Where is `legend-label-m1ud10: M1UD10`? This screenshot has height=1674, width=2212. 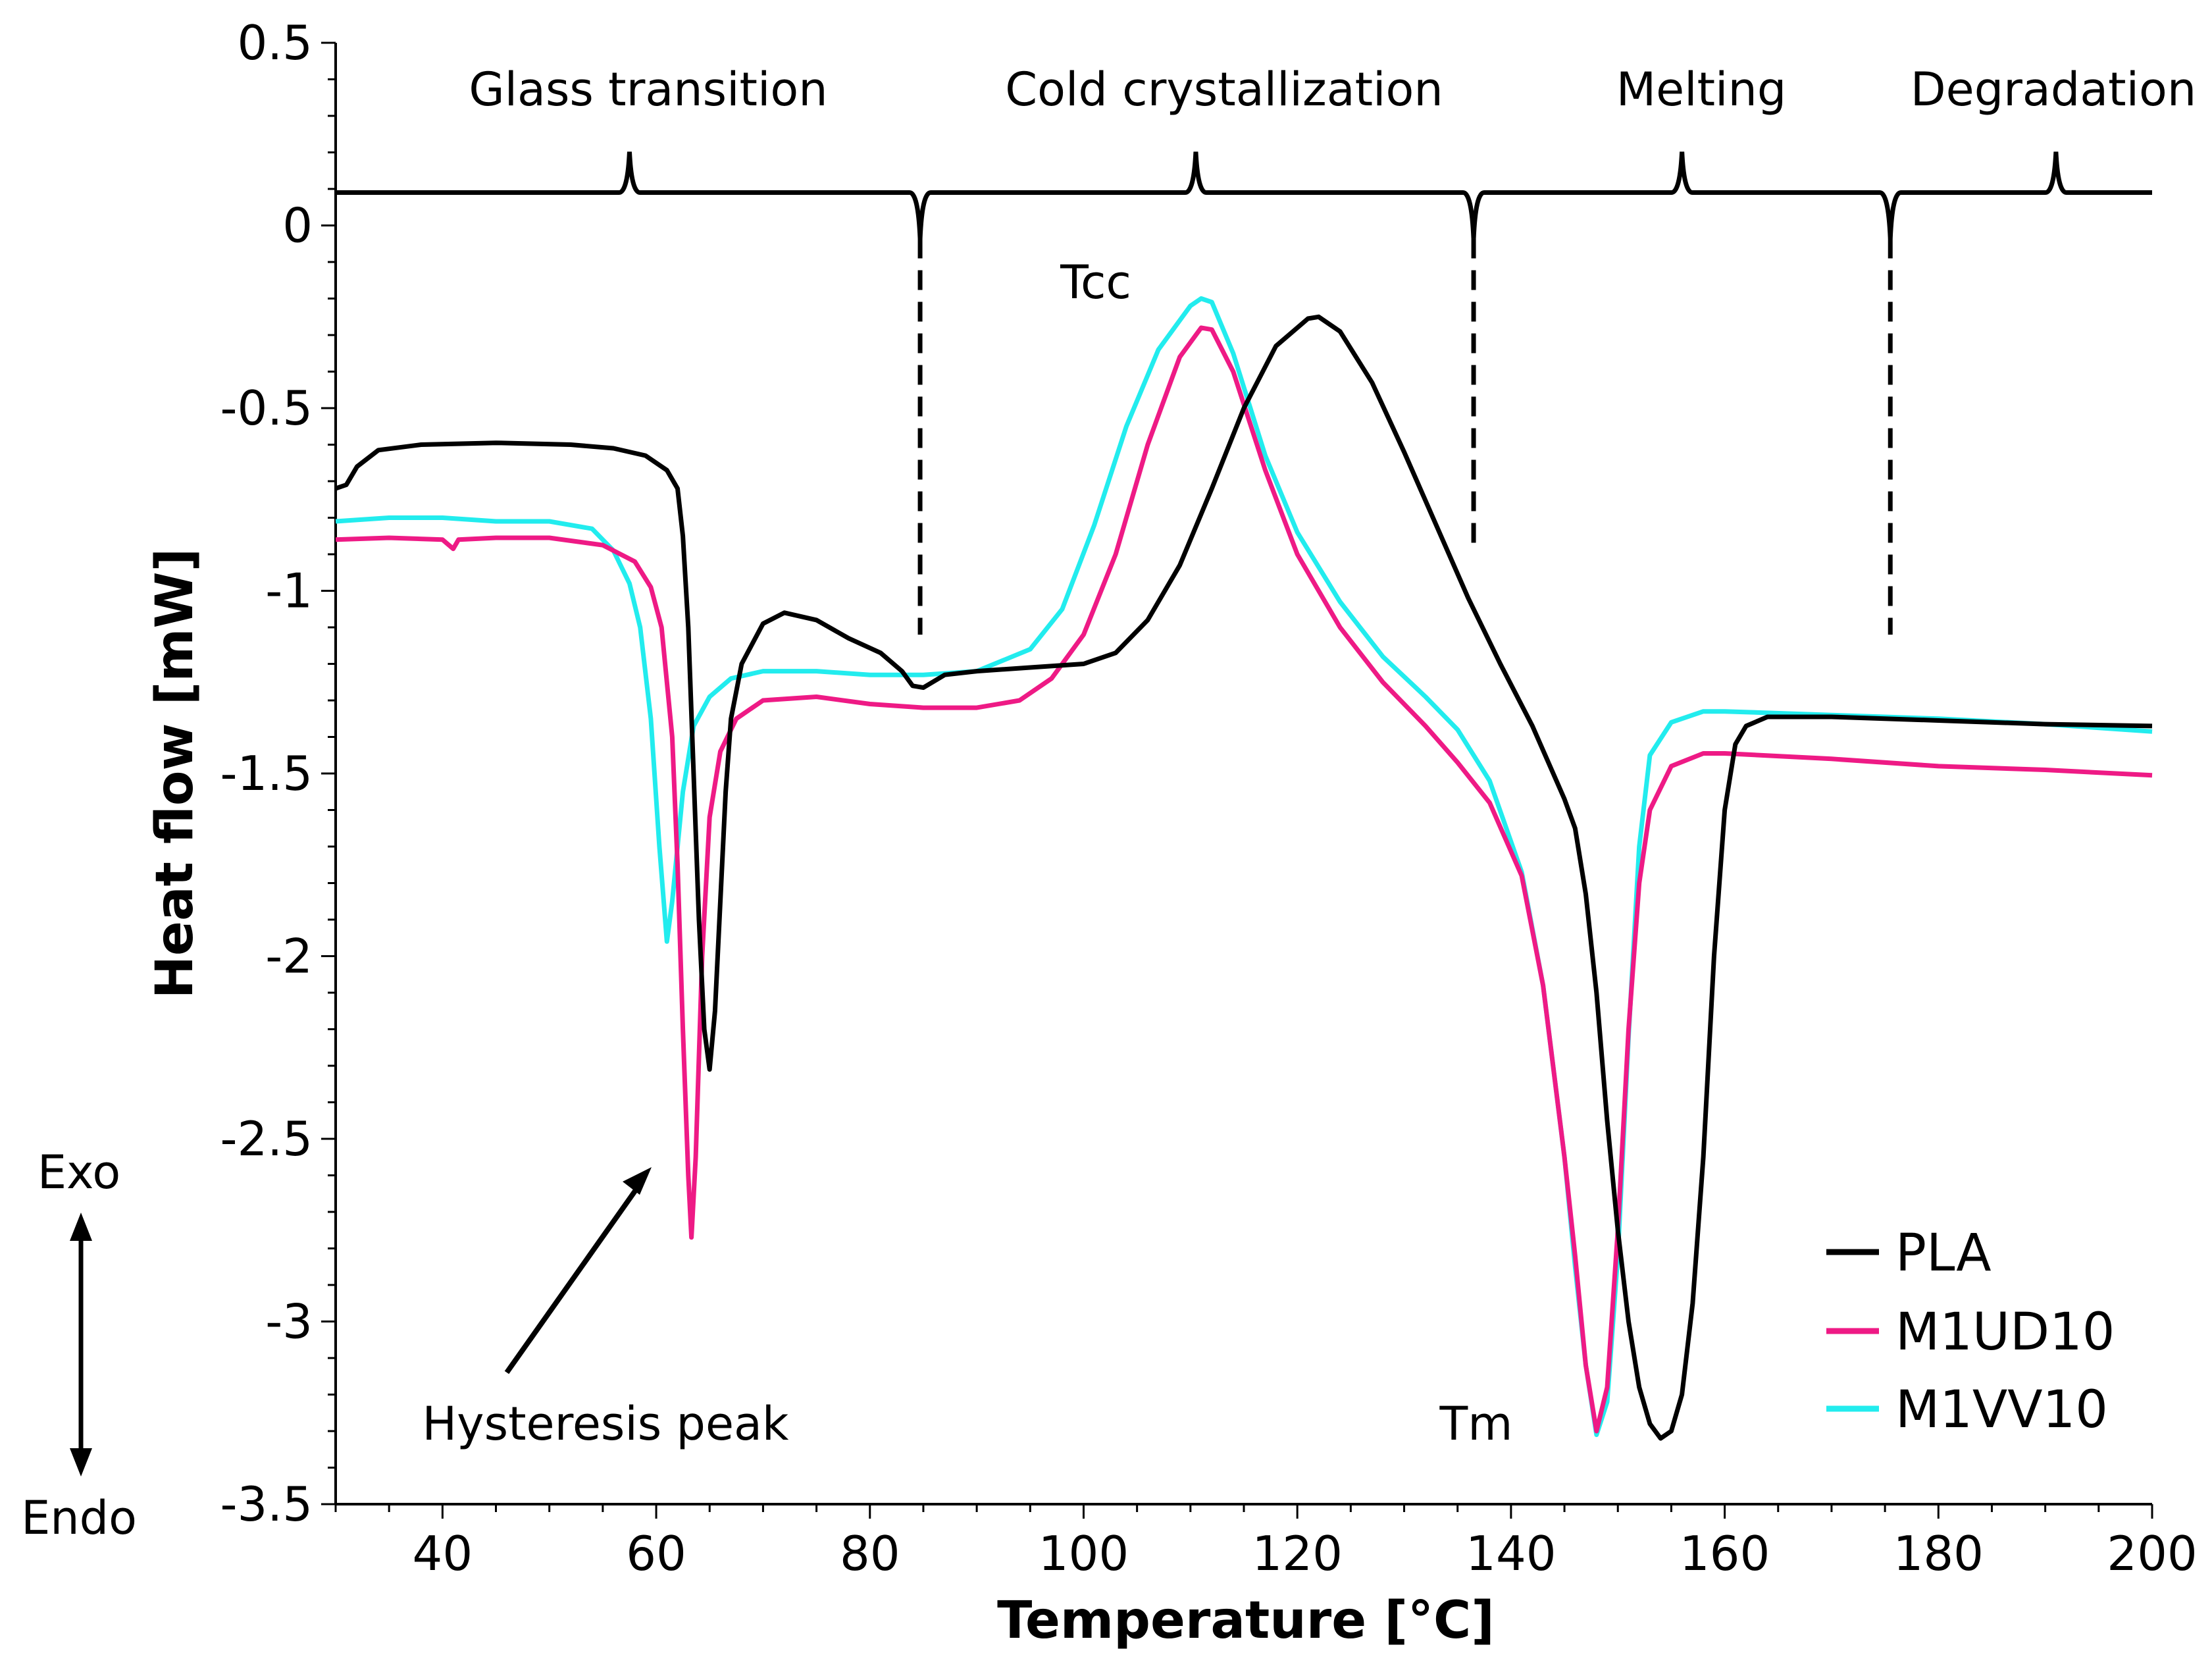 legend-label-m1ud10: M1UD10 is located at coordinates (2005, 1332).